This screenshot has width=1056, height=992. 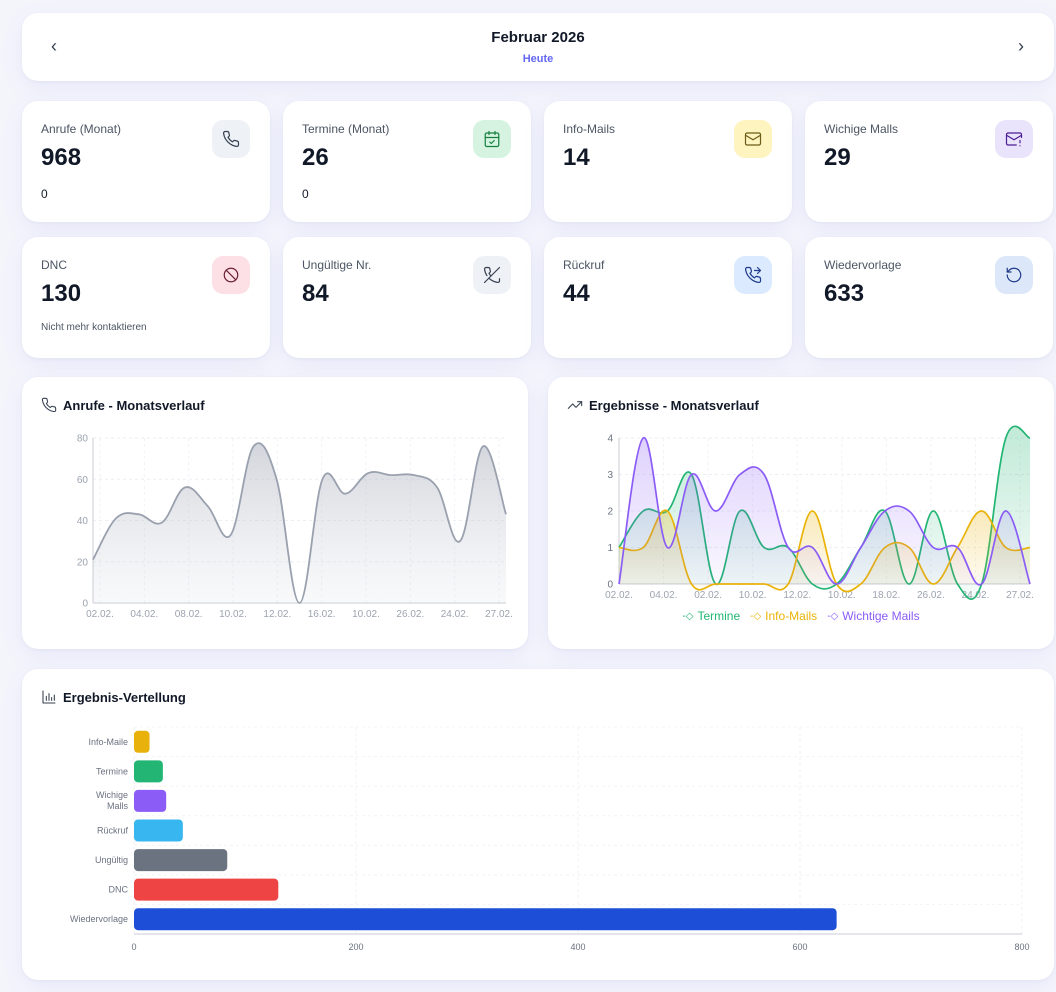 I want to click on category-label: Termine, so click(x=112, y=771).